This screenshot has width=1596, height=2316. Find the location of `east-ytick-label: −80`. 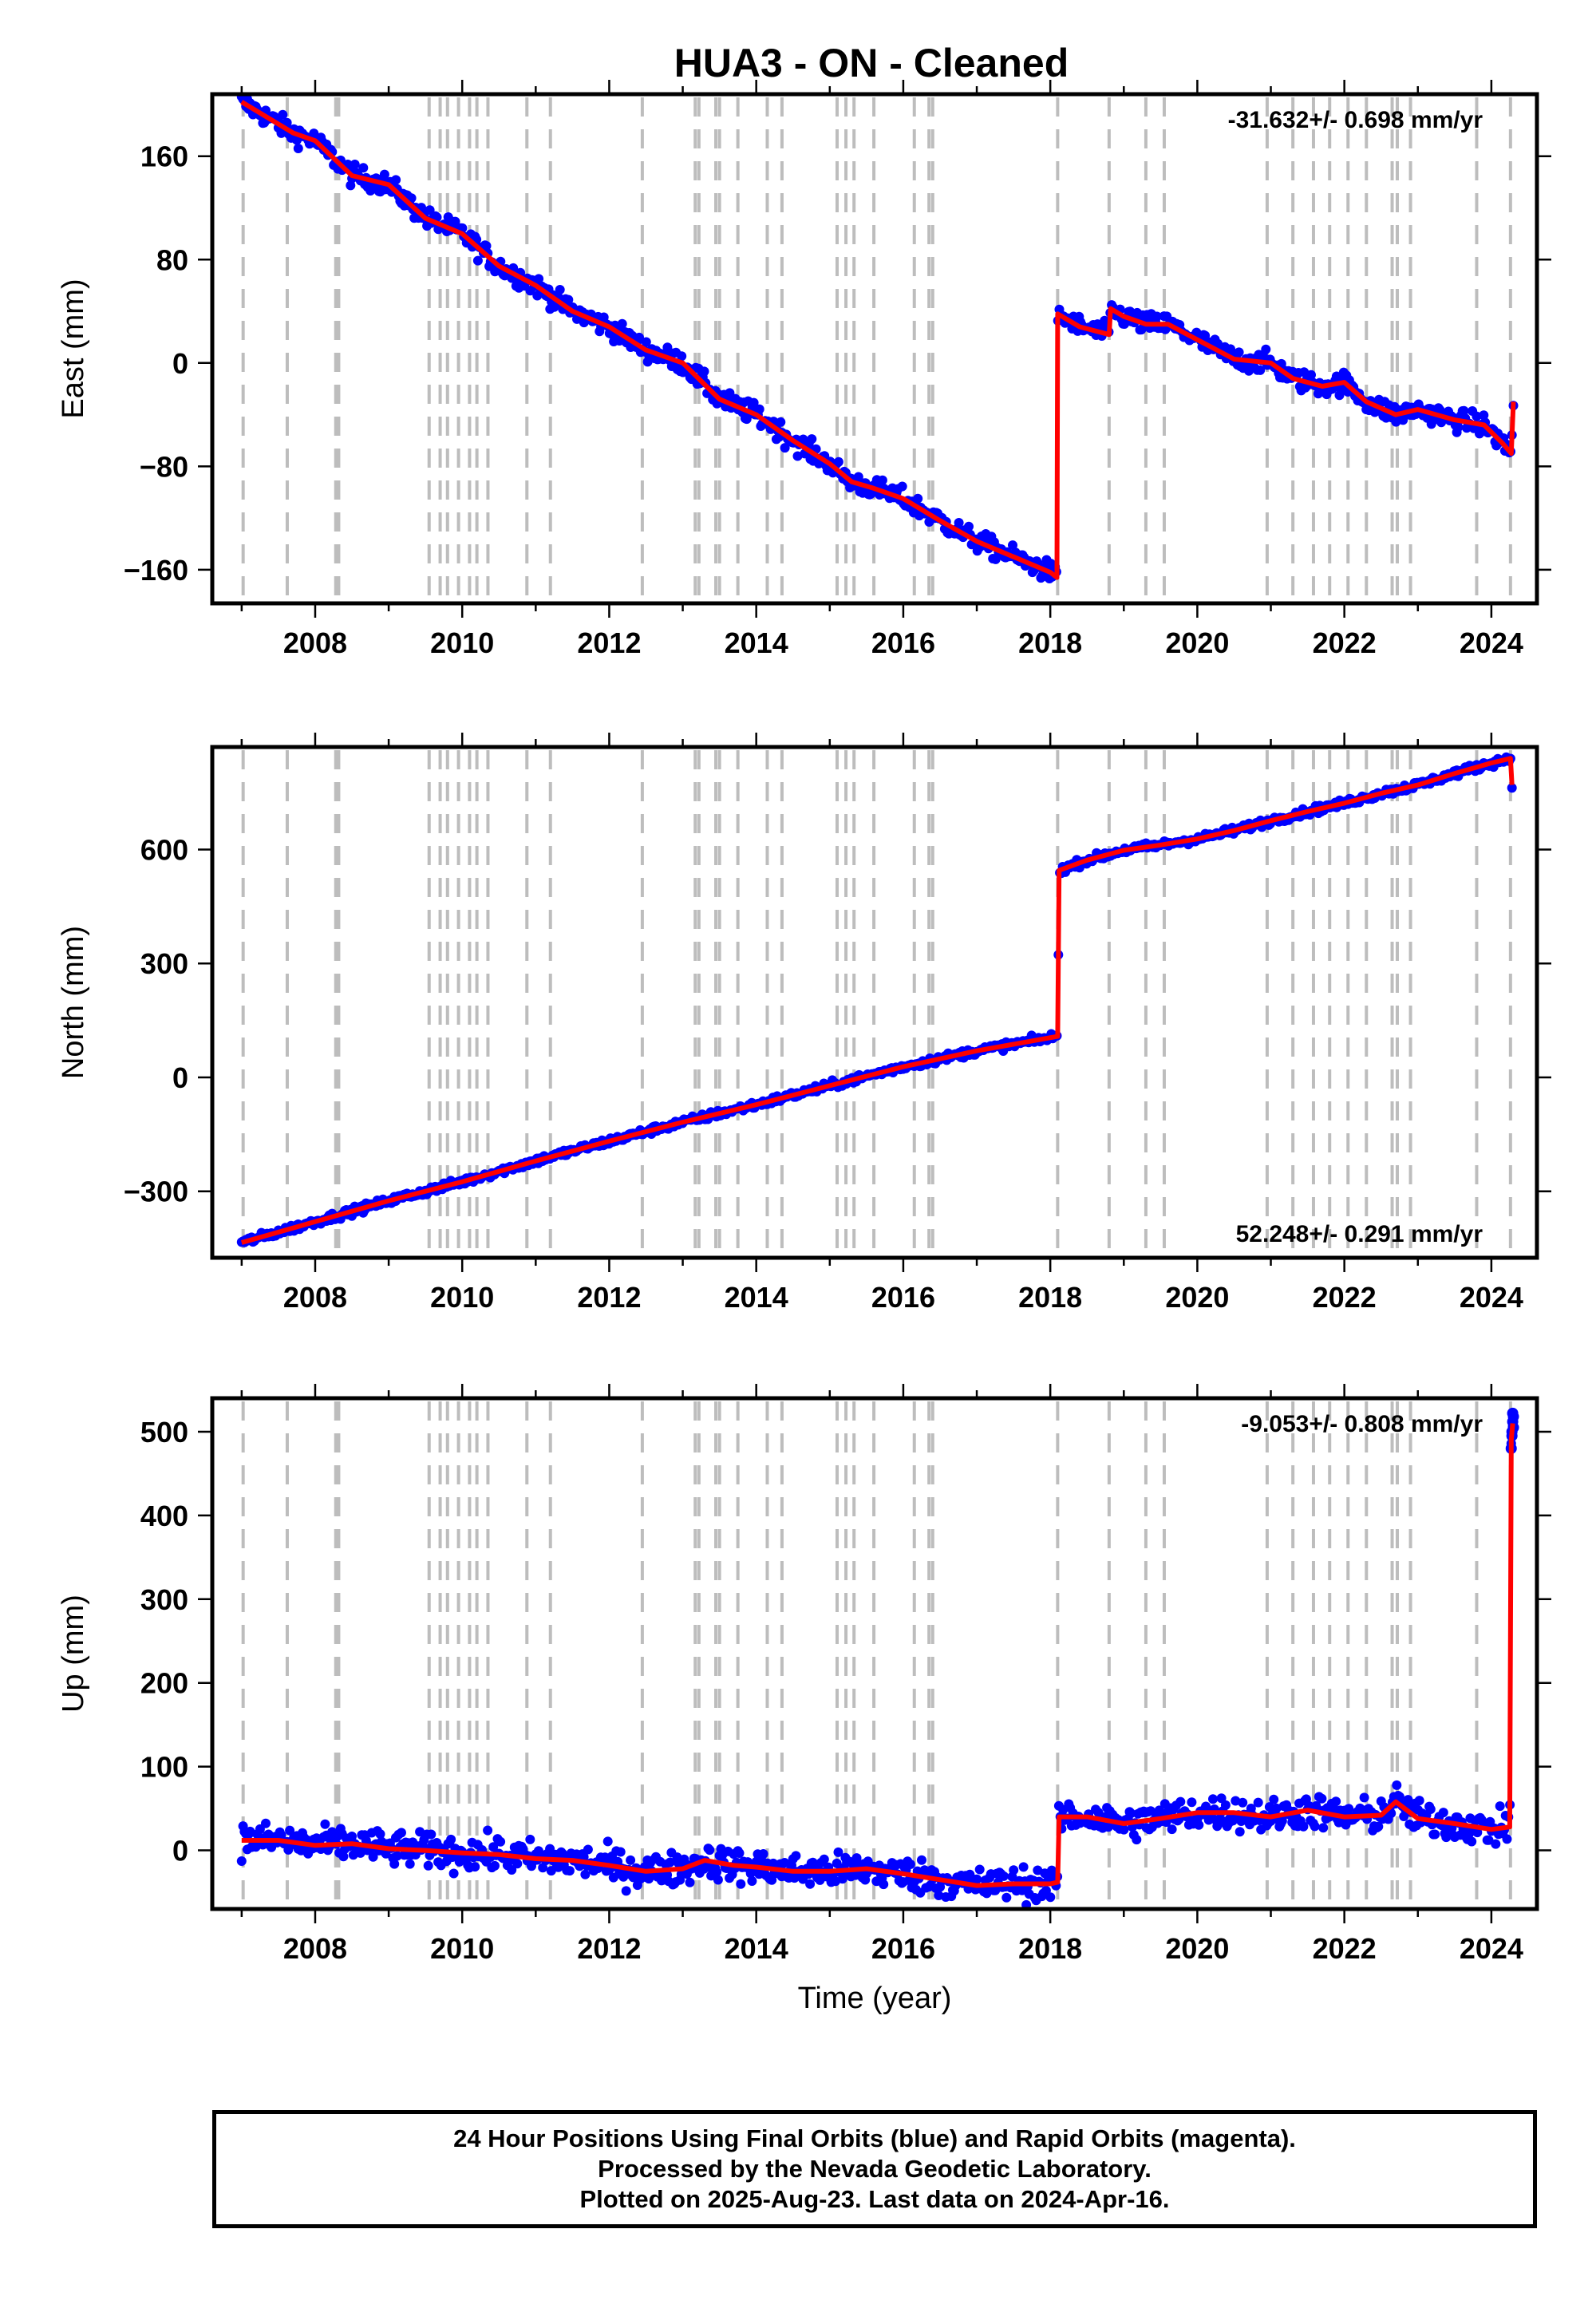

east-ytick-label: −80 is located at coordinates (164, 466).